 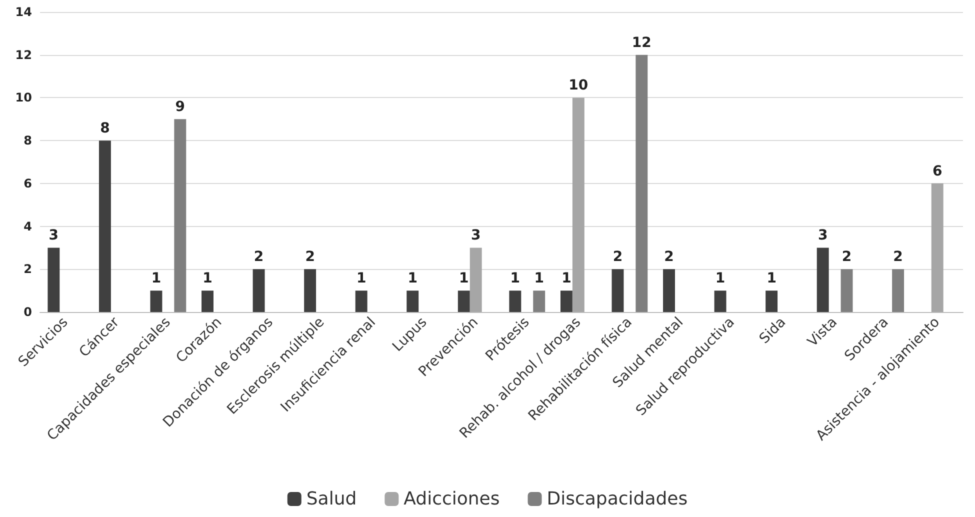 What do you see at coordinates (23, 55) in the screenshot?
I see `y-tick-label: 12` at bounding box center [23, 55].